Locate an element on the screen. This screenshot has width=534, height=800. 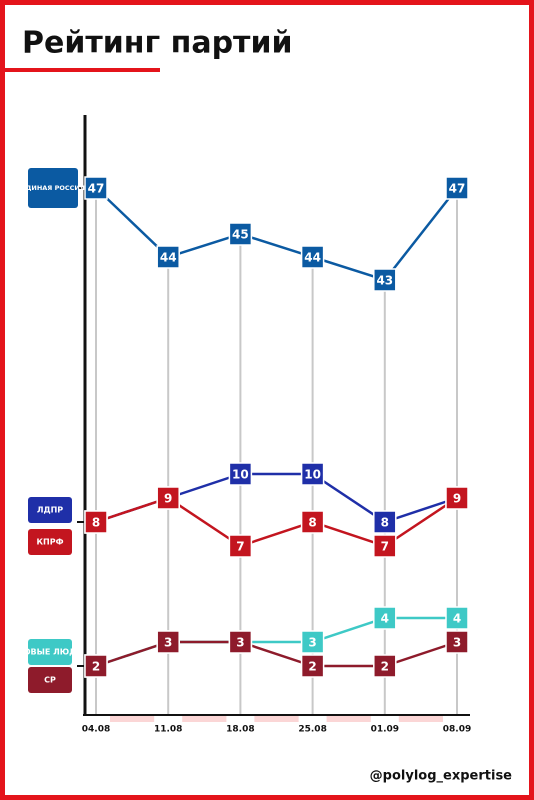
legend-label: ЕДИНАЯ РОССИЯ is located at coordinates (53, 188).